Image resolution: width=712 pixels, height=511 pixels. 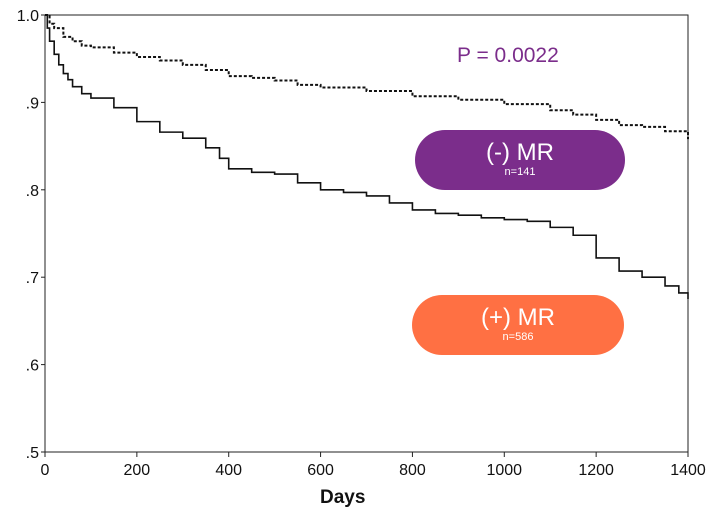 What do you see at coordinates (32, 278) in the screenshot?
I see `y-tick-label: .7` at bounding box center [32, 278].